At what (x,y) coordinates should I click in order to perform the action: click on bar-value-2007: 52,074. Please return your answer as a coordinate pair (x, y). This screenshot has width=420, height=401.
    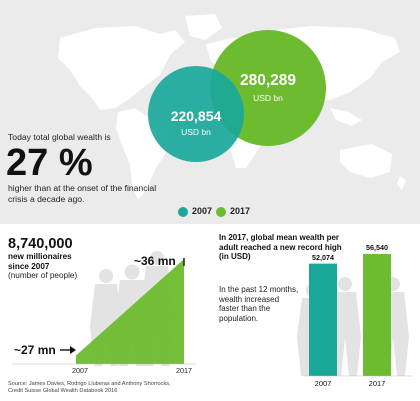
    Looking at the image, I should click on (323, 257).